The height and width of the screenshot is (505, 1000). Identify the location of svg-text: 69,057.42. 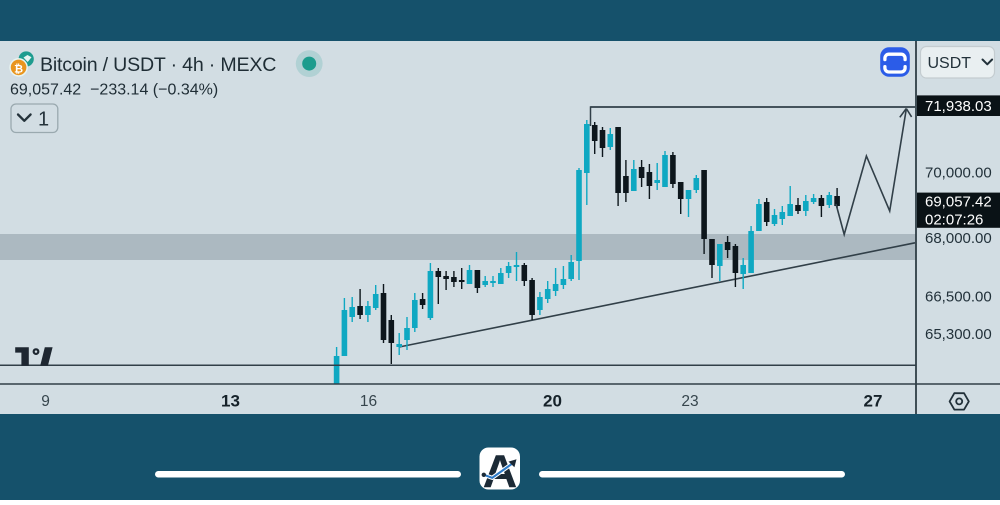
(958, 202).